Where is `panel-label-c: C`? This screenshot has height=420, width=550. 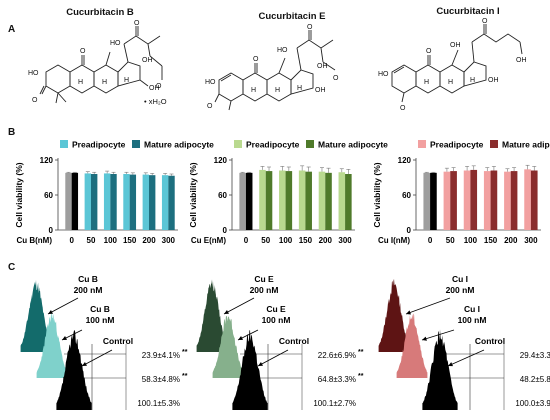 panel-label-c: C is located at coordinates (12, 267).